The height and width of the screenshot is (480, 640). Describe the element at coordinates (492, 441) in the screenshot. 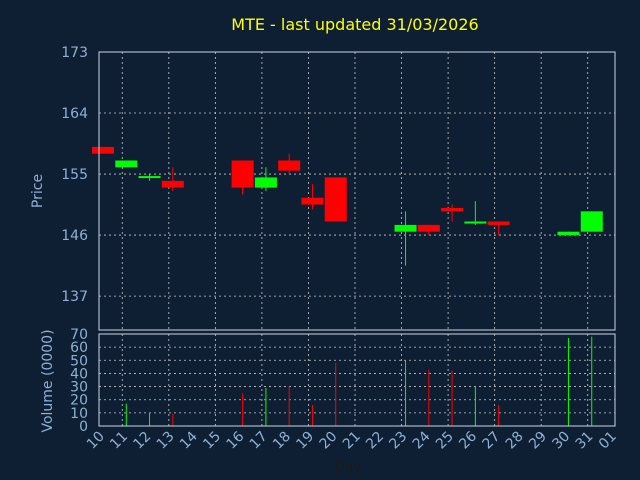

I see `x-tick-label: 27` at that location.